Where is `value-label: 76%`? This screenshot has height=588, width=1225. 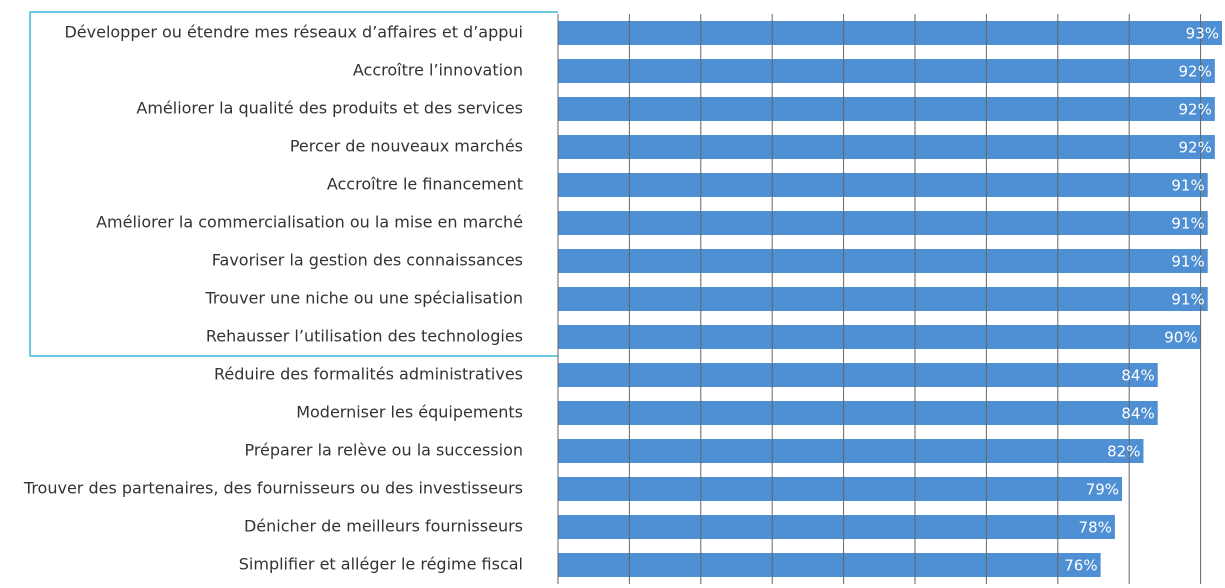
value-label: 76% is located at coordinates (1080, 566).